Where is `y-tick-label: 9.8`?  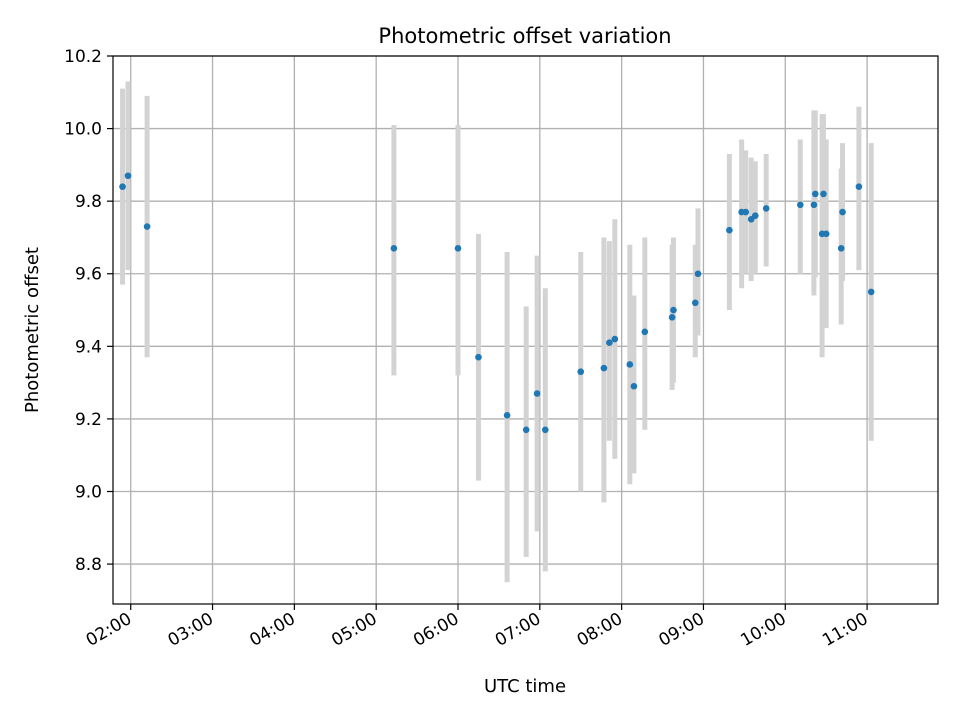
y-tick-label: 9.8 is located at coordinates (88, 202).